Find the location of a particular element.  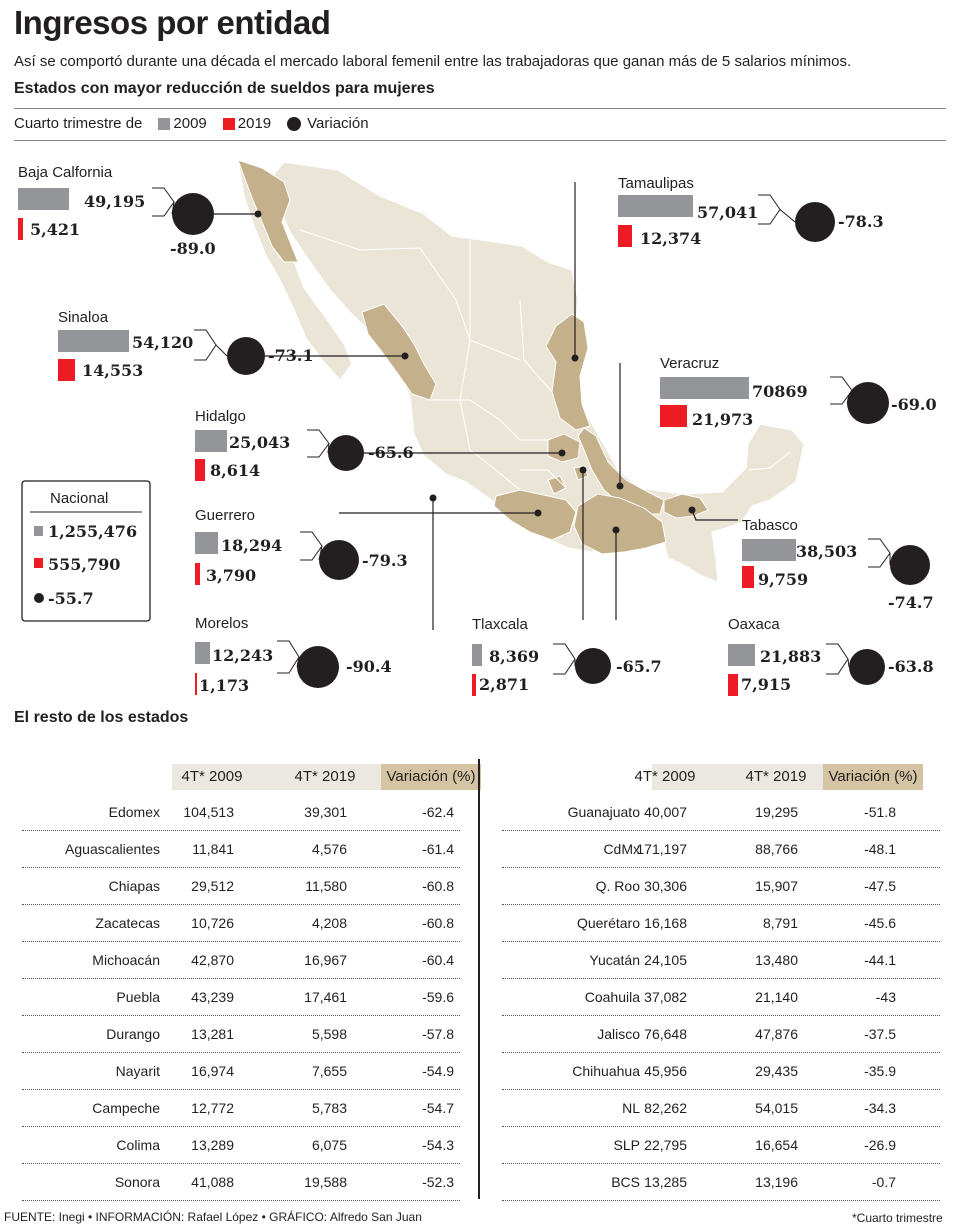

table-cell-2019: 4,576 is located at coordinates (329, 849).